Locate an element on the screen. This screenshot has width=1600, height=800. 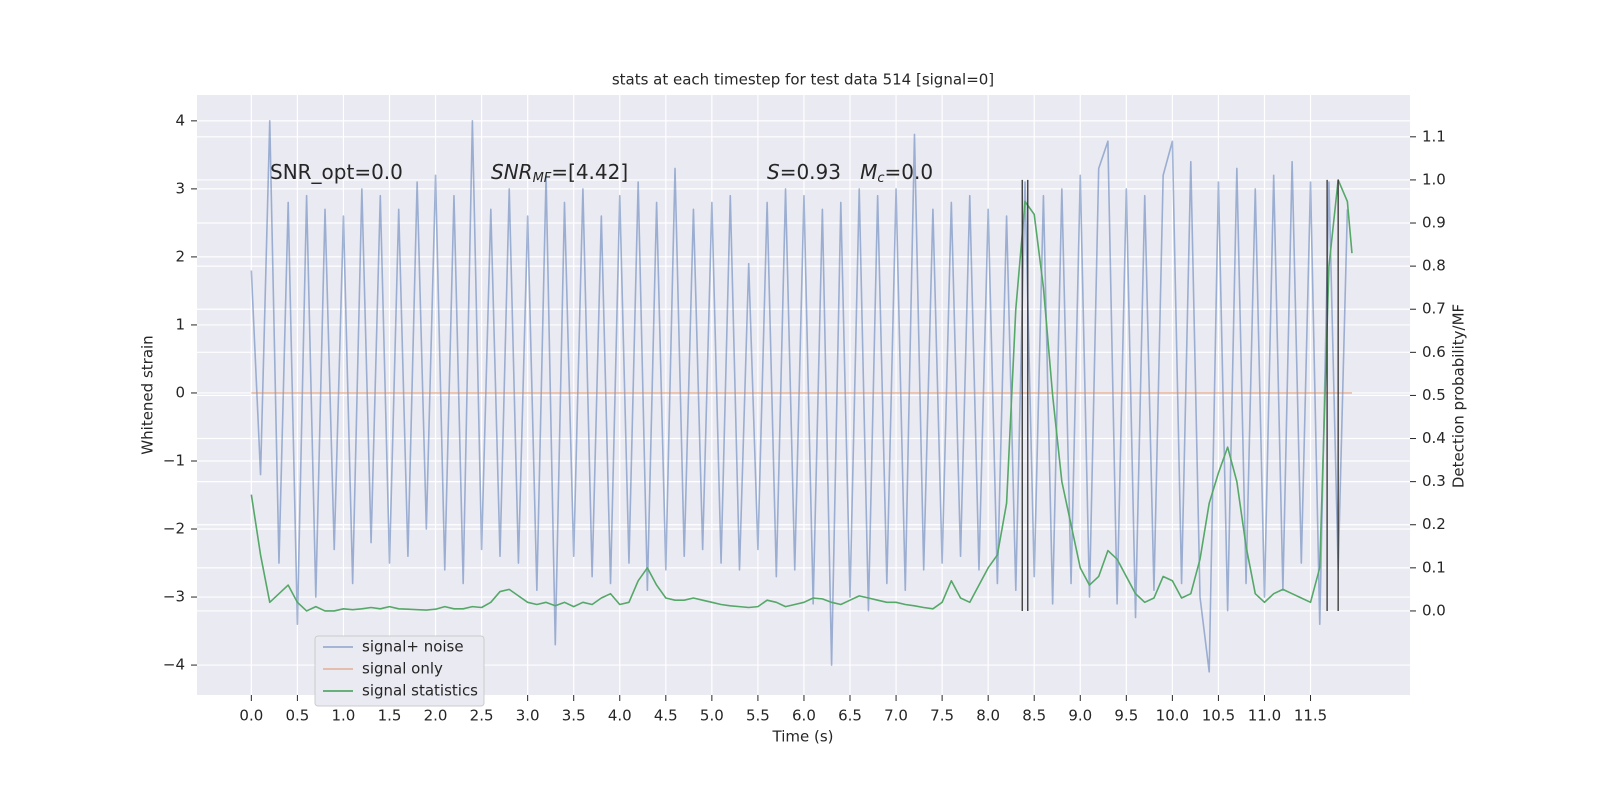
annotation-part: c is located at coordinates (880, 178).